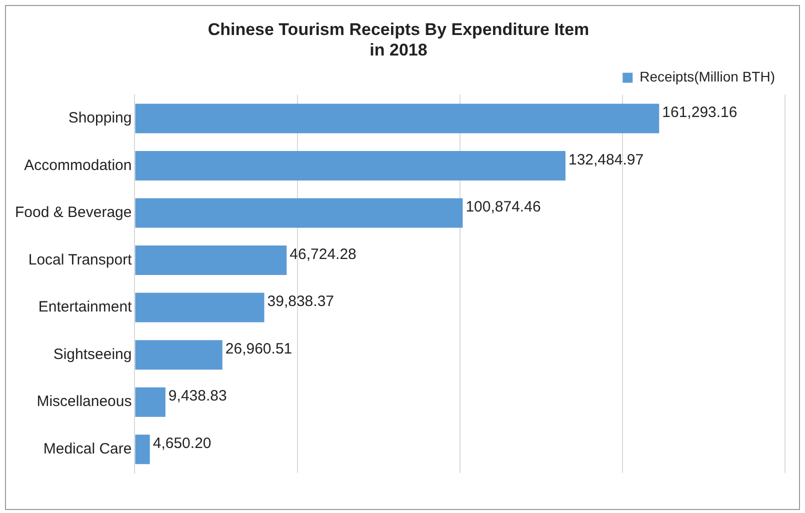 Image resolution: width=805 pixels, height=513 pixels. Describe the element at coordinates (606, 159) in the screenshot. I see `data-label: 132,484.97` at that location.